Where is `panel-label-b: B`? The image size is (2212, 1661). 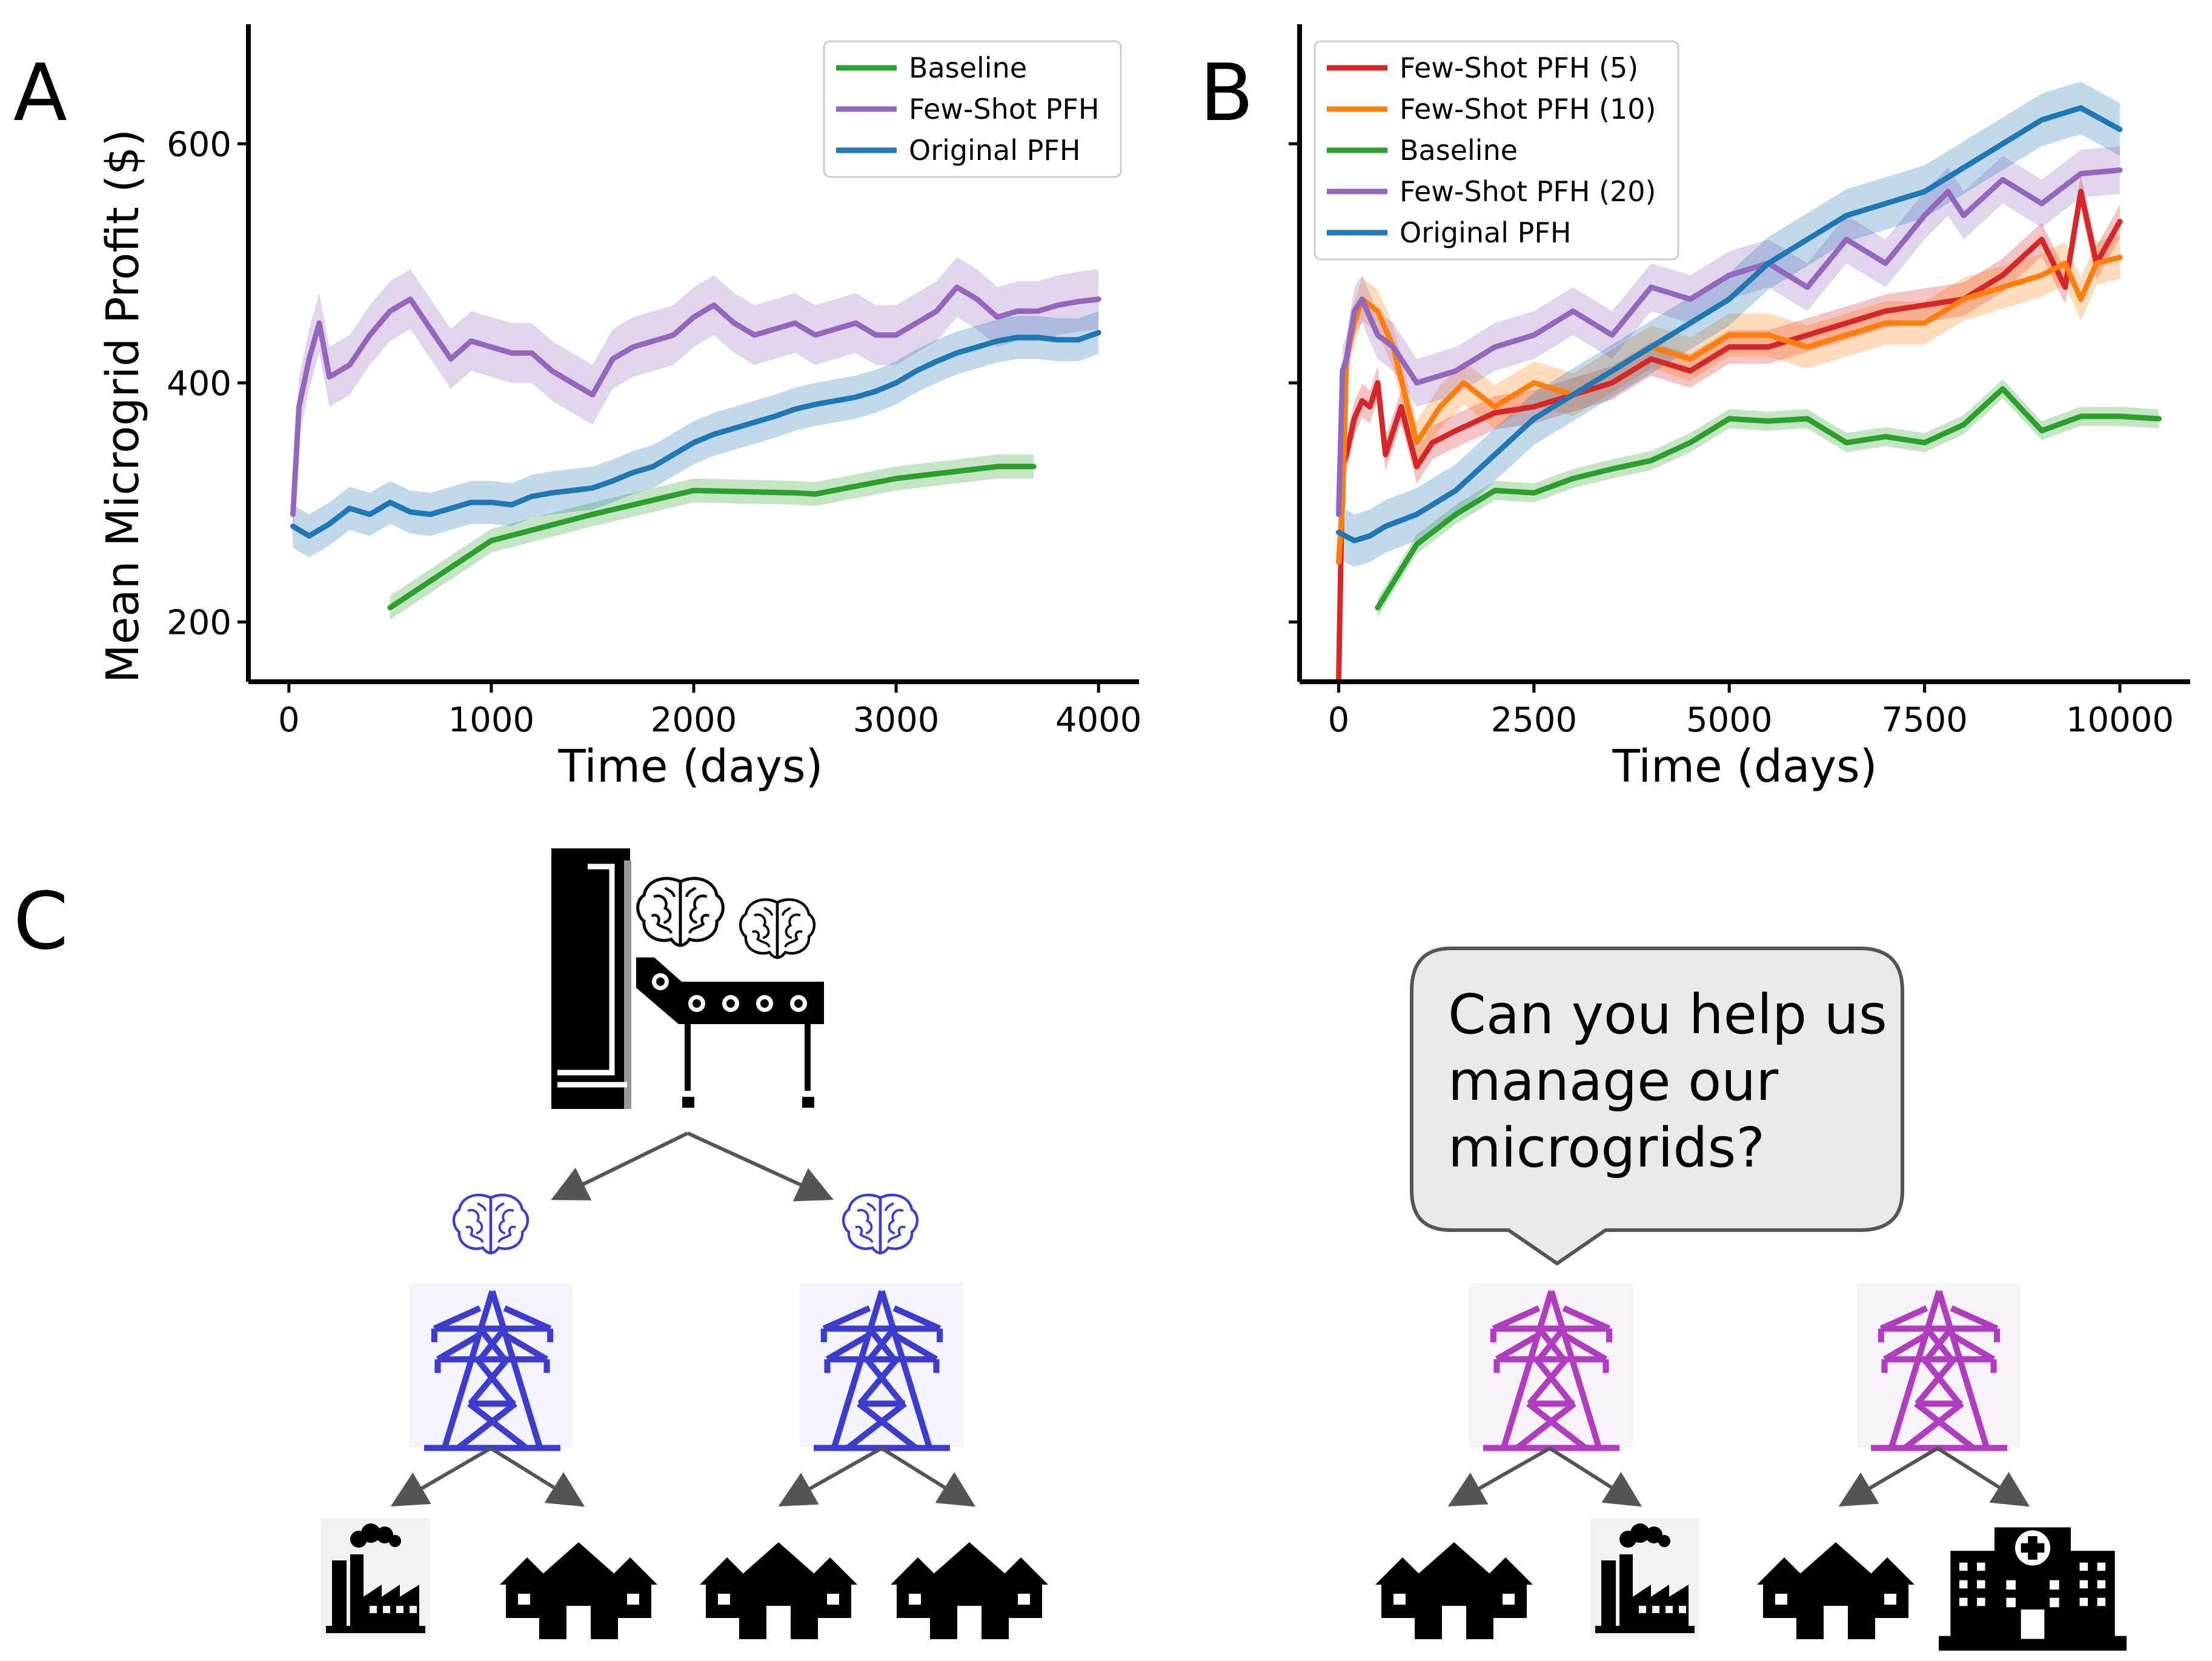 panel-label-b: B is located at coordinates (1227, 93).